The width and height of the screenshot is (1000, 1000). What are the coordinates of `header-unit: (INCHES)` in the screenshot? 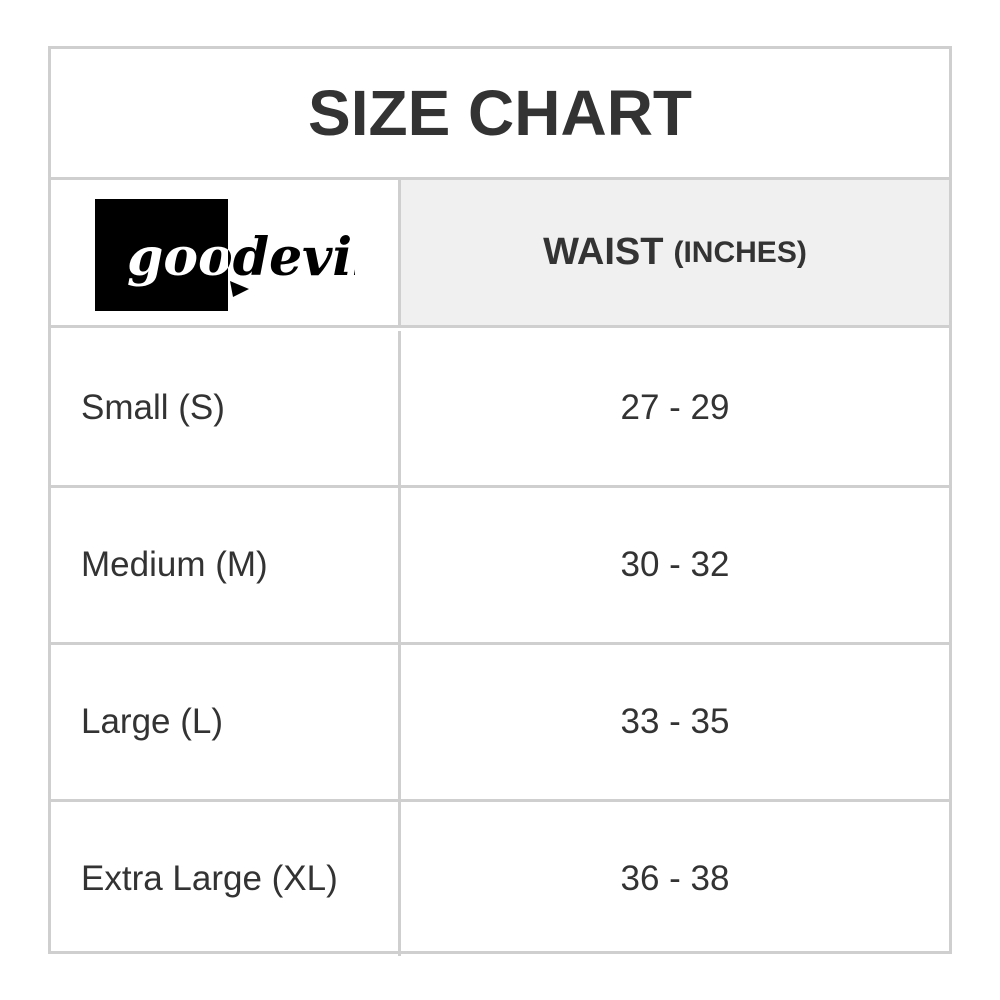 It's located at (740, 252).